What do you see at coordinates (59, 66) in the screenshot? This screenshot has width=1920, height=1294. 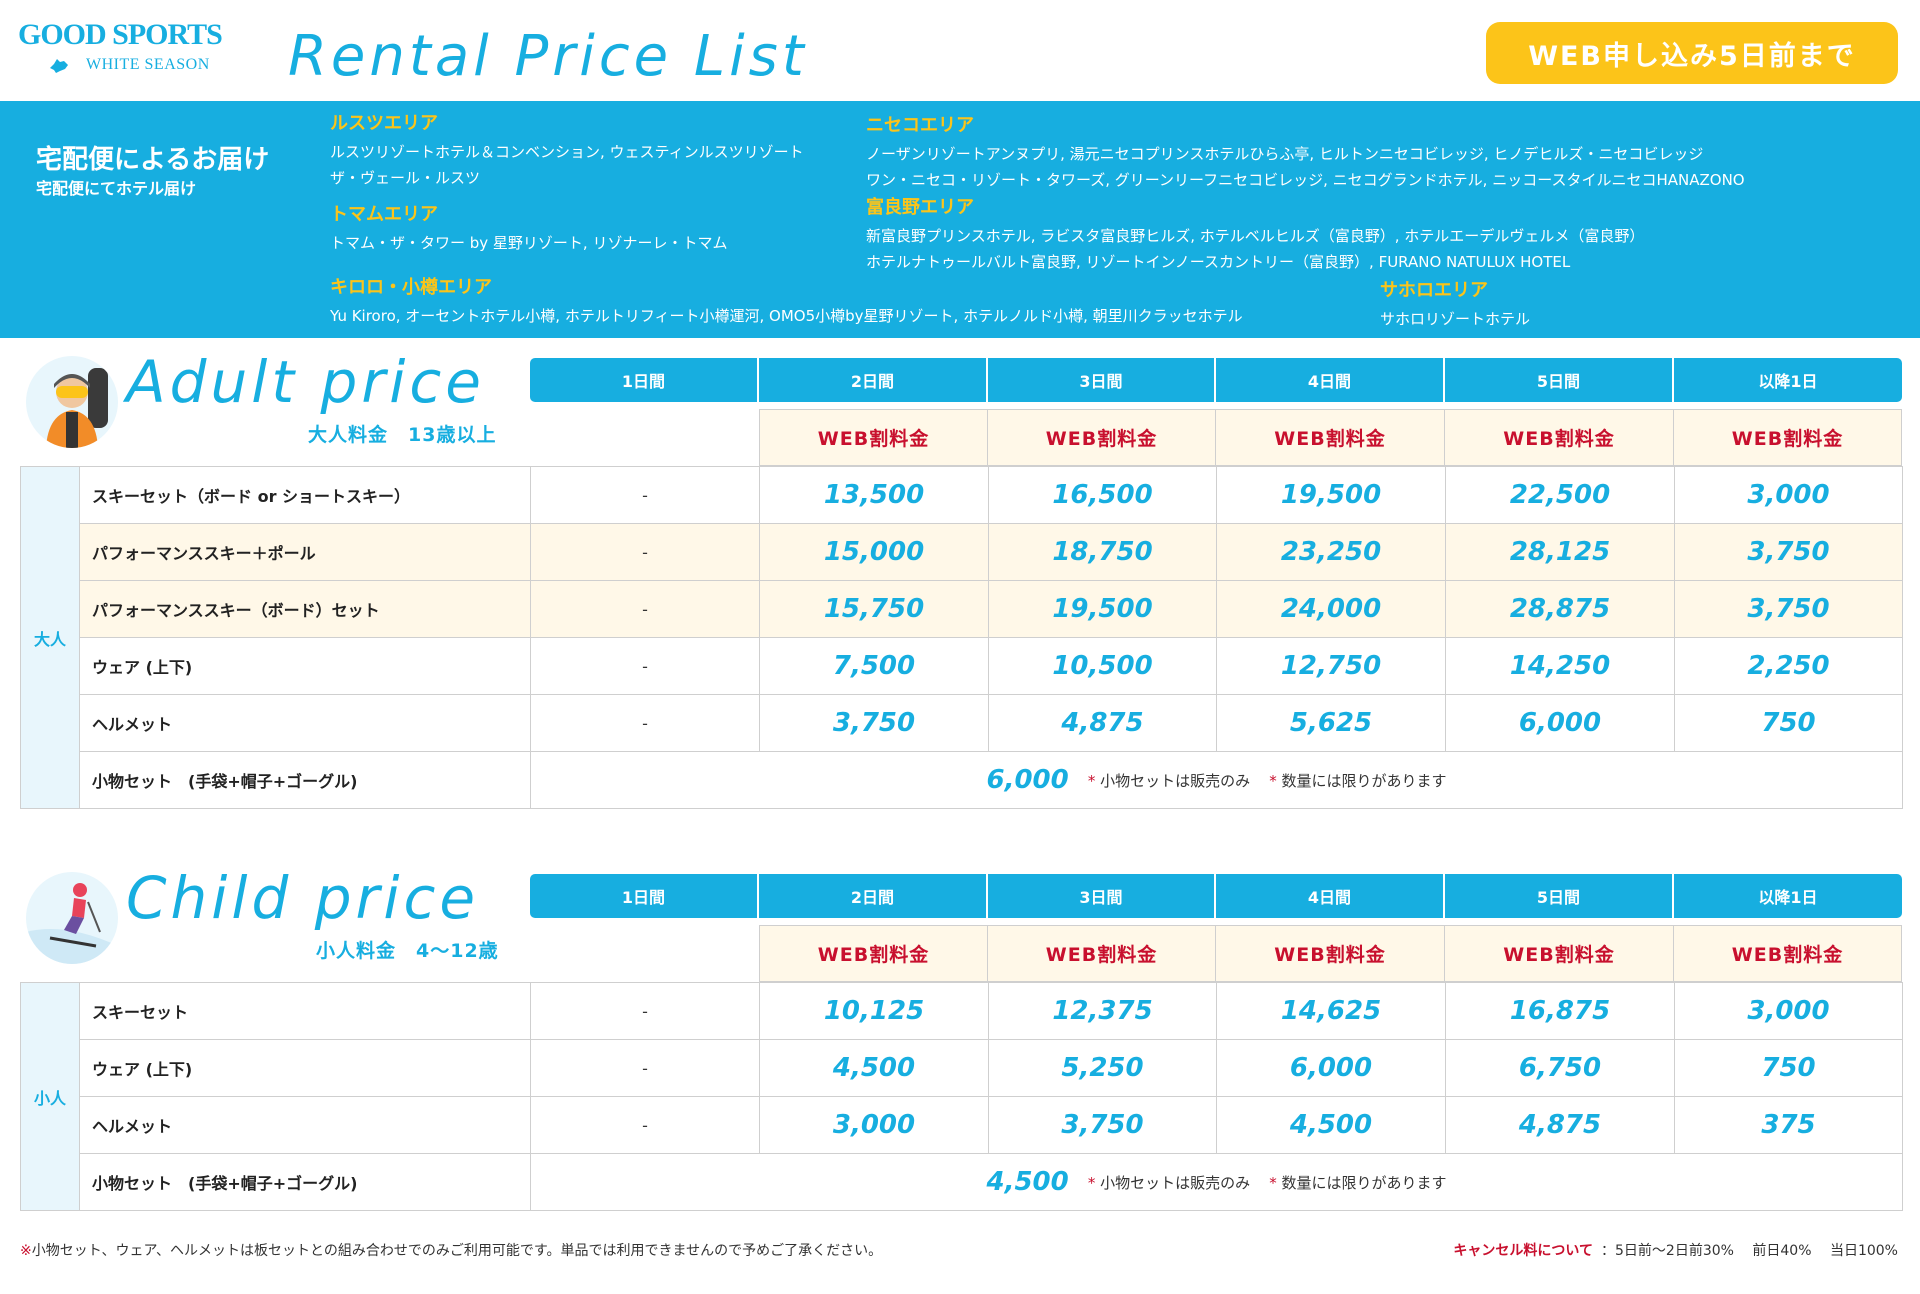 I see `hokkaido-icon` at bounding box center [59, 66].